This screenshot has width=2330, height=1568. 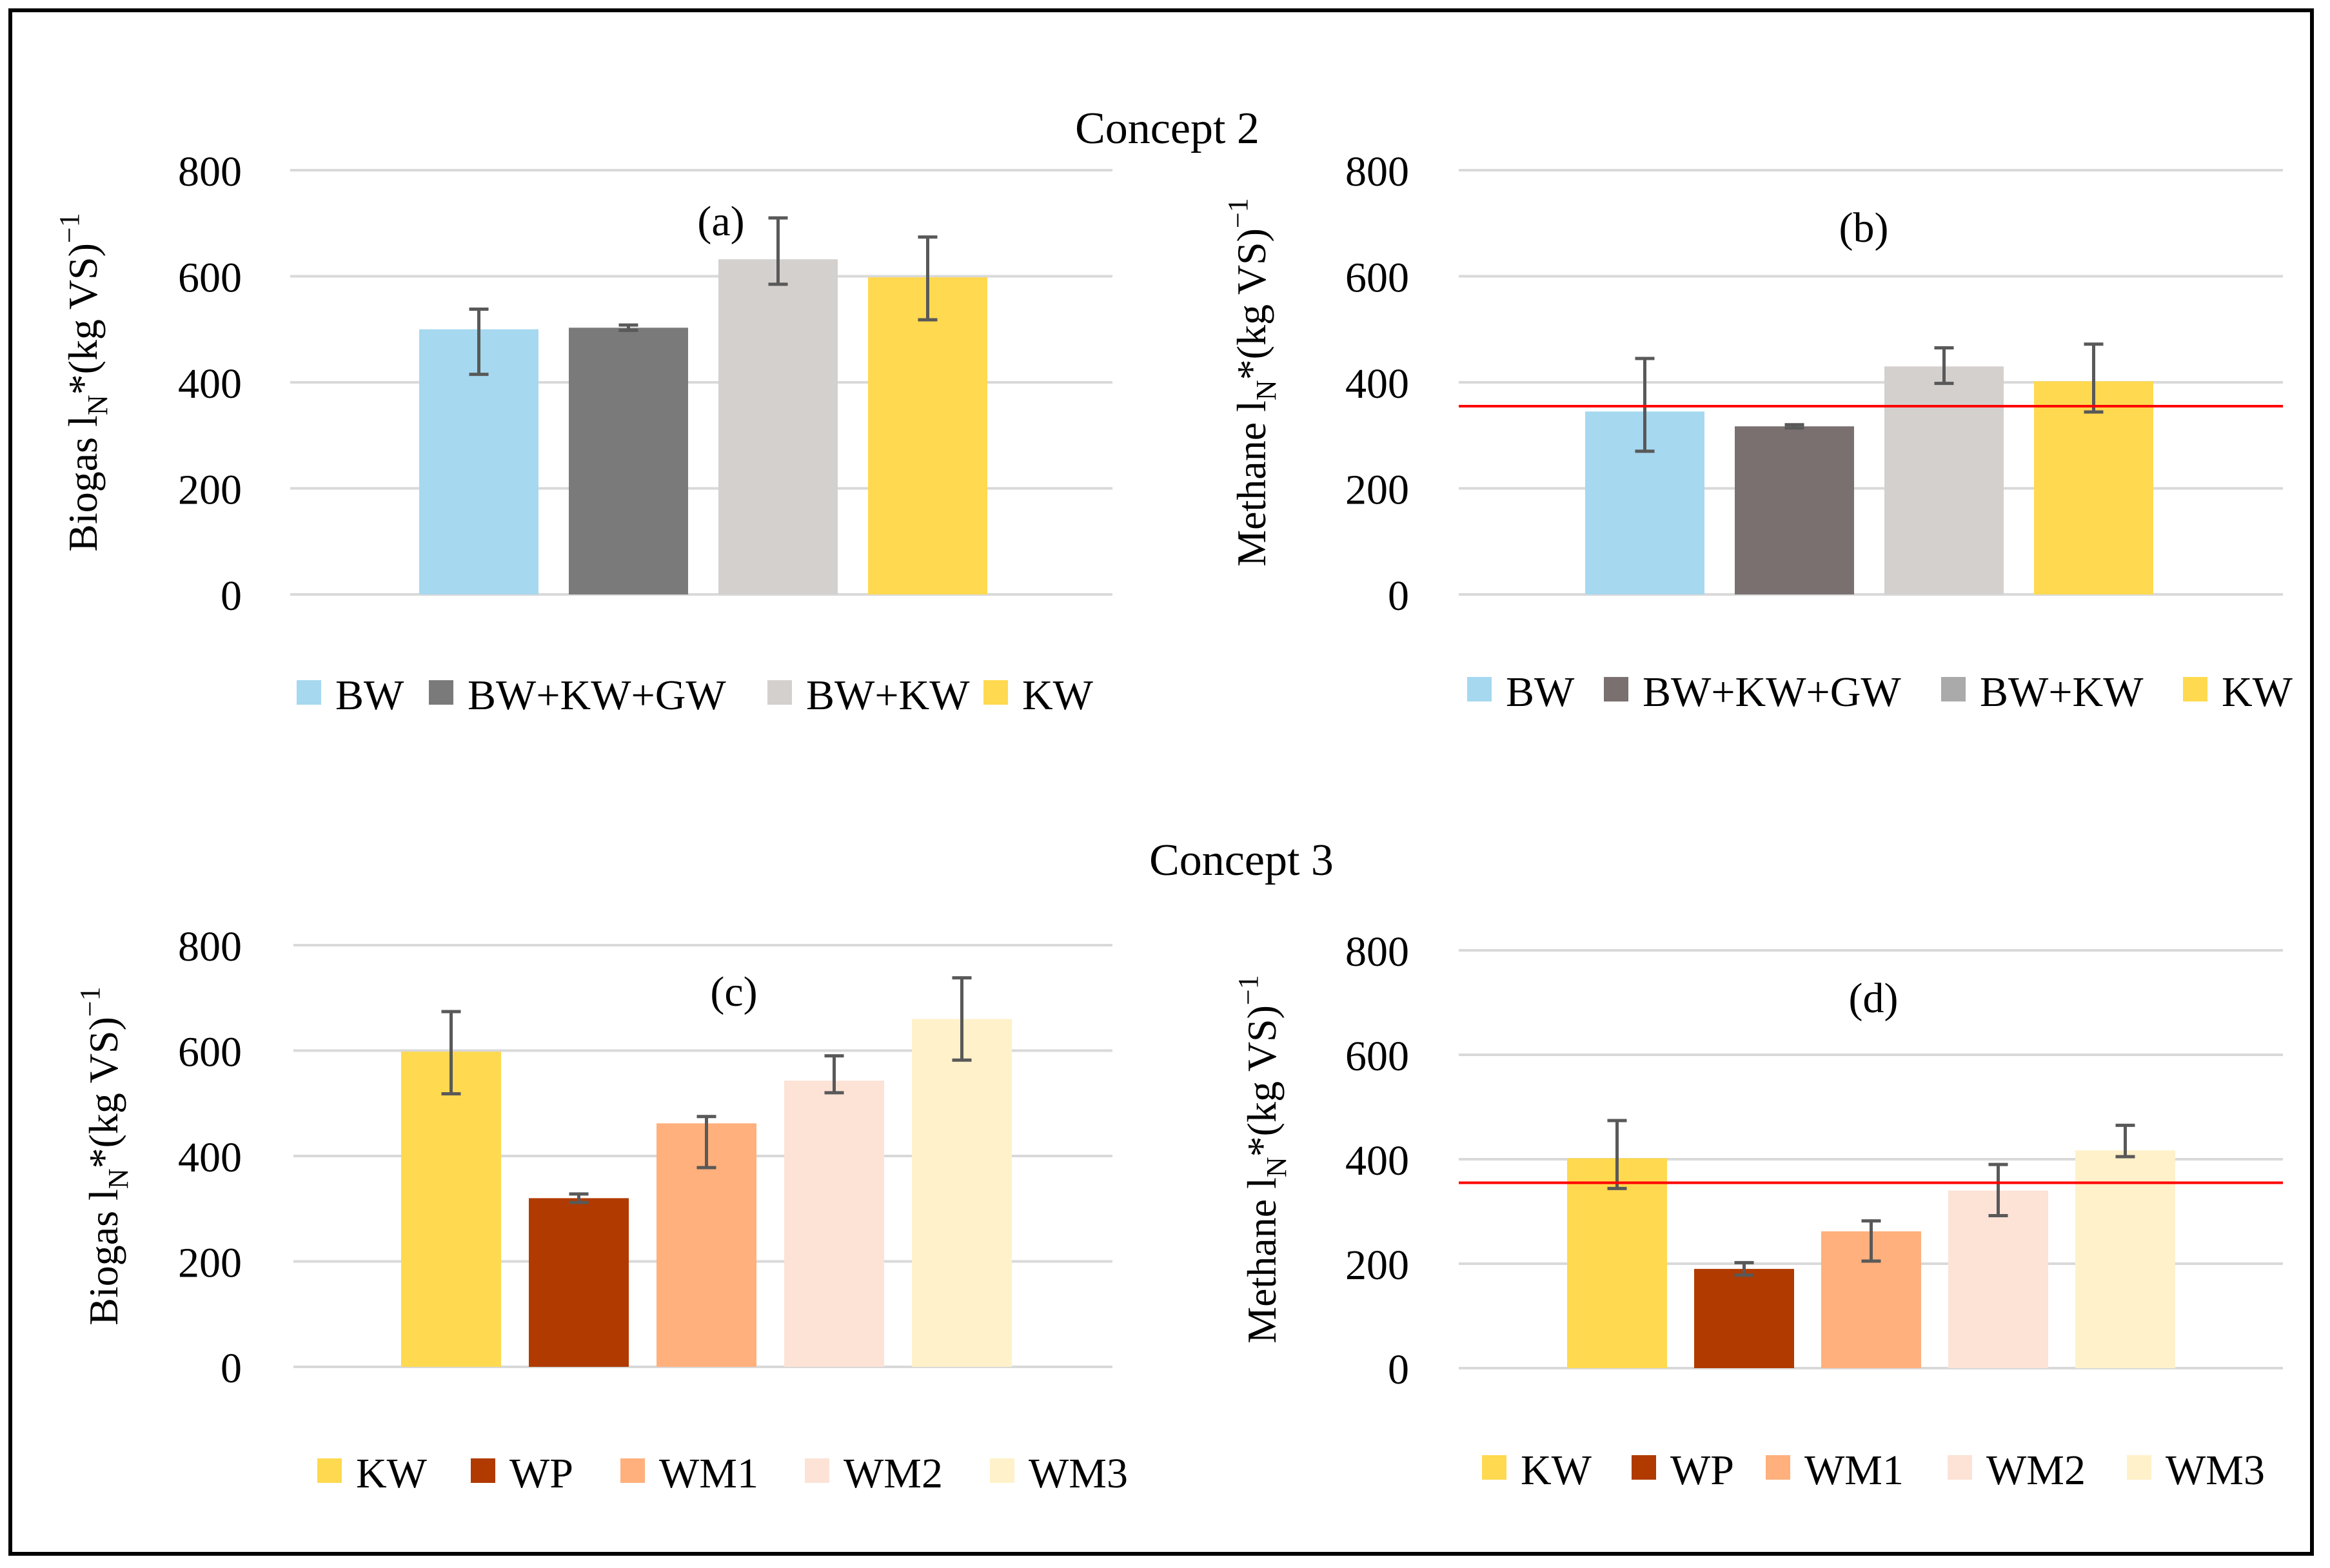 I want to click on panel-label: (d), so click(x=1874, y=998).